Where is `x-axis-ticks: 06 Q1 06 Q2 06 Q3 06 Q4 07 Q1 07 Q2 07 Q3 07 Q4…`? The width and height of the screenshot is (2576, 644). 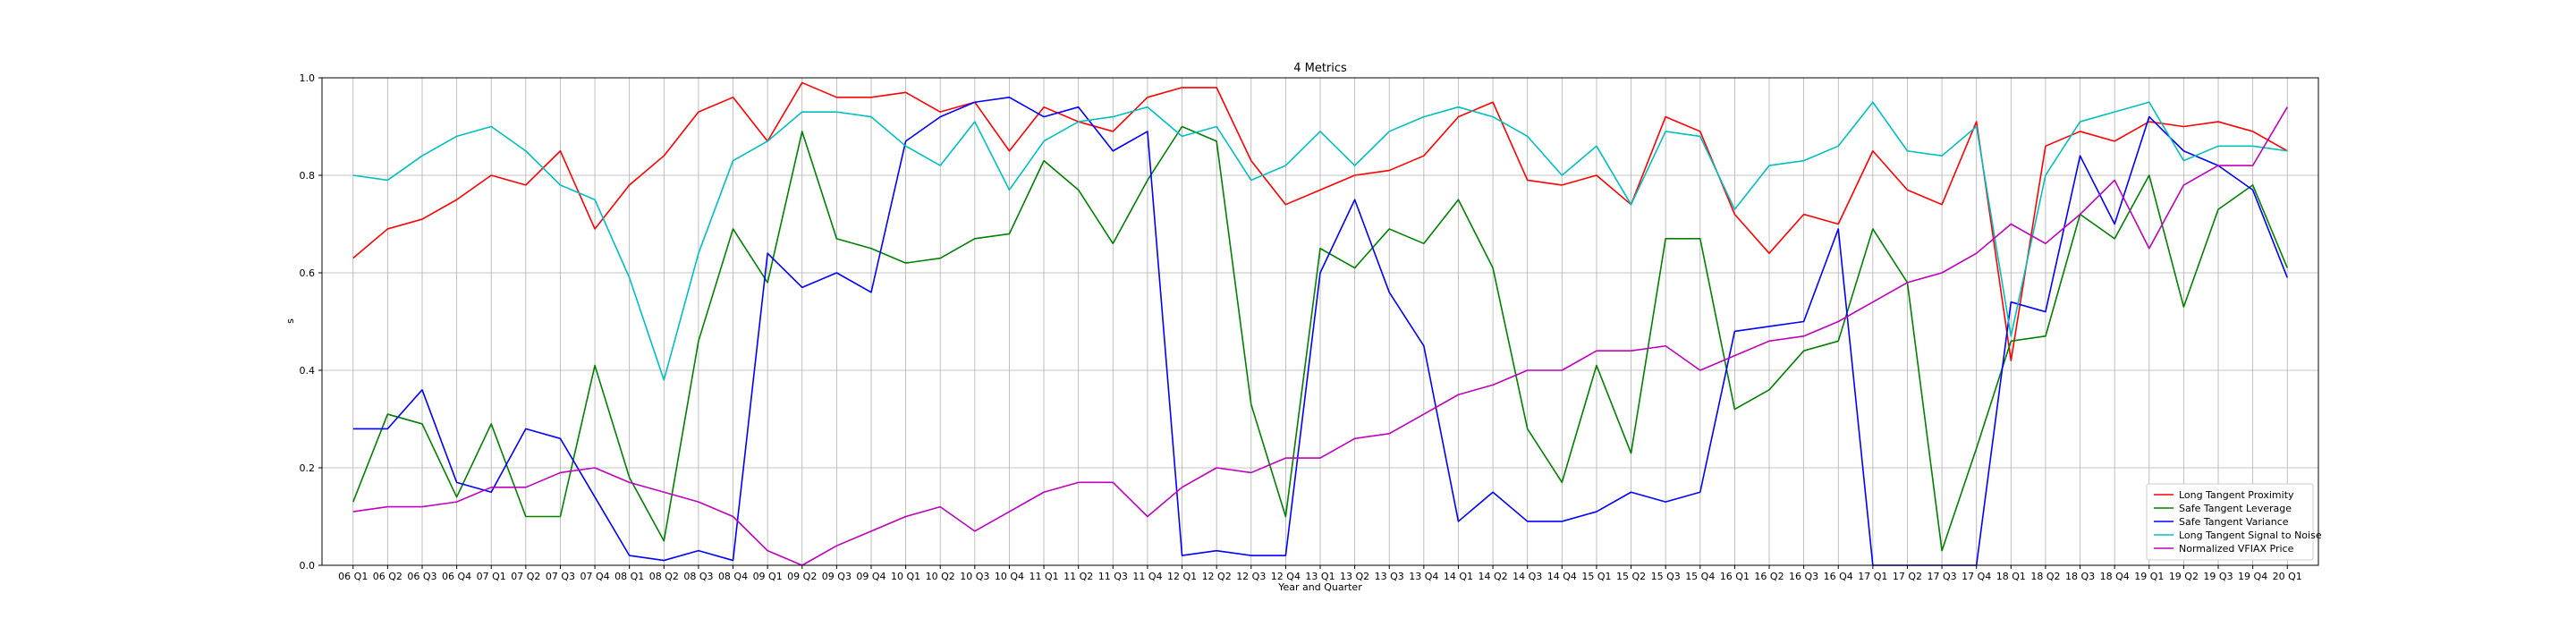
x-axis-ticks: 06 Q1 06 Q2 06 Q3 06 Q4 07 Q1 07 Q2 07 Q3 07 Q4… is located at coordinates (1320, 573).